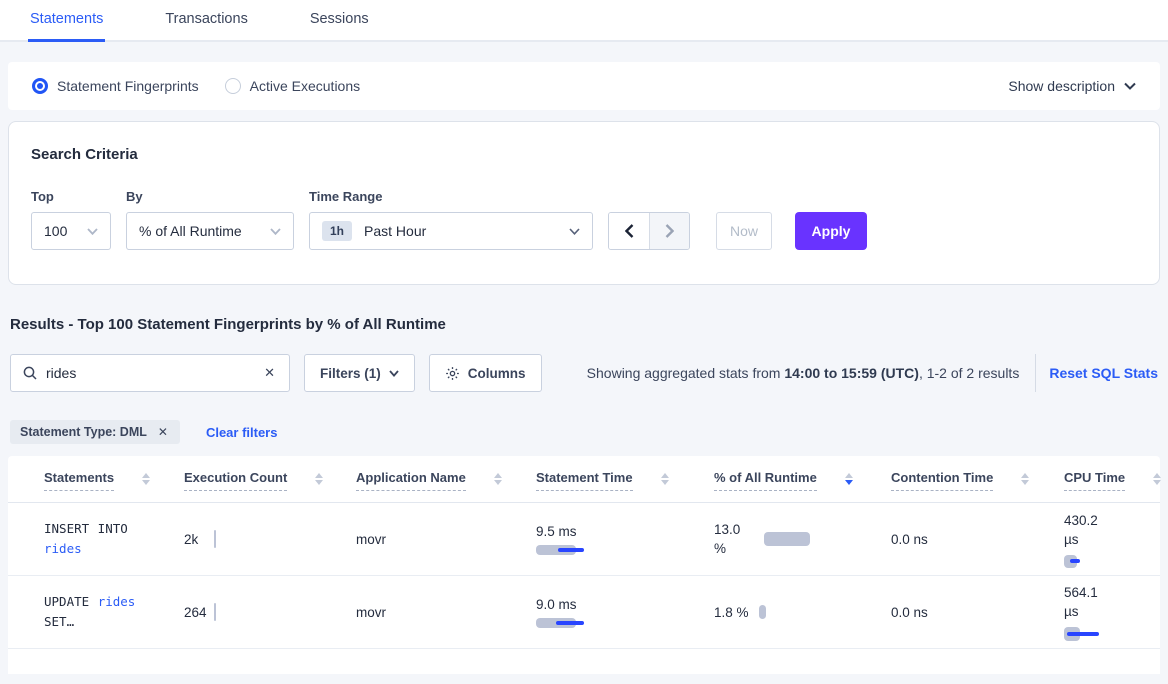 This screenshot has height=684, width=1168. What do you see at coordinates (154, 373) in the screenshot?
I see `search-input` at bounding box center [154, 373].